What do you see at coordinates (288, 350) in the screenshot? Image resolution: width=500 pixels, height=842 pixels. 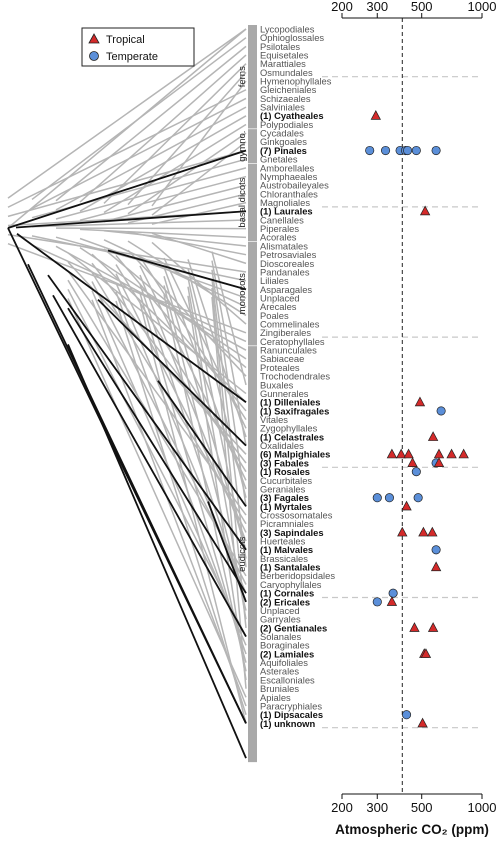 I see `order-label: Ranunculales` at bounding box center [288, 350].